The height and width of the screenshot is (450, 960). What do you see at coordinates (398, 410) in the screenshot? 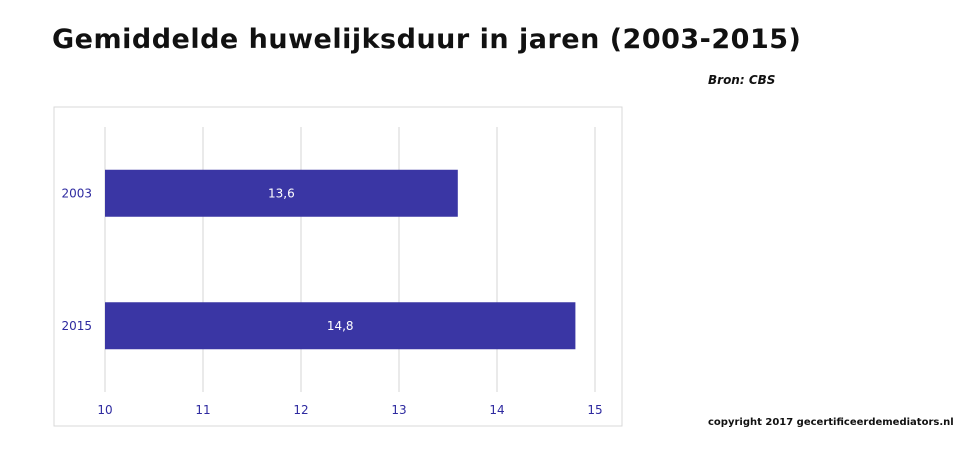
I see `x-tick-label: 13` at bounding box center [398, 410].